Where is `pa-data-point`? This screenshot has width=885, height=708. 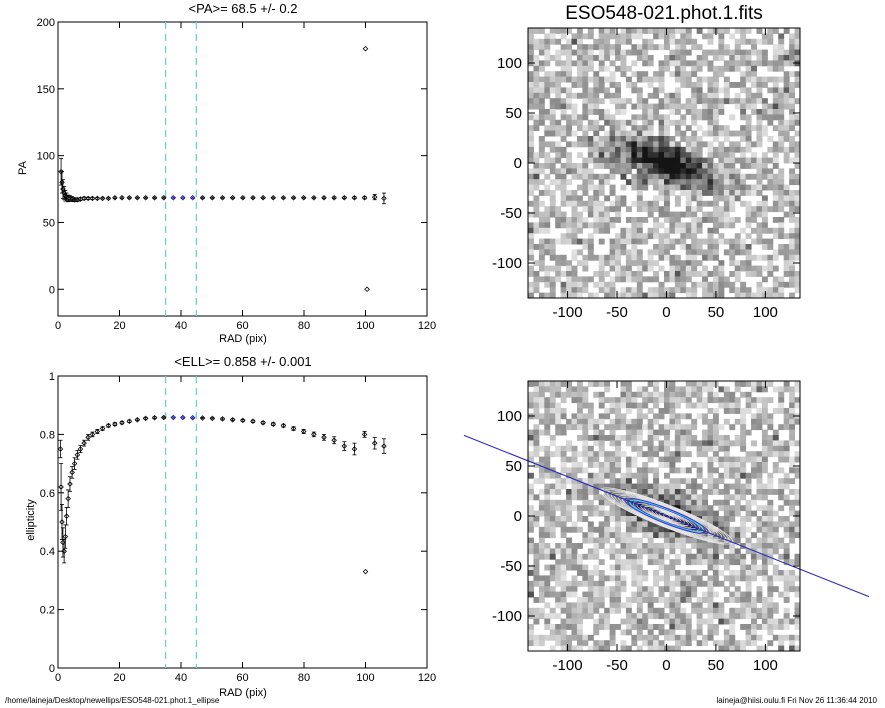
pa-data-point is located at coordinates (74, 199).